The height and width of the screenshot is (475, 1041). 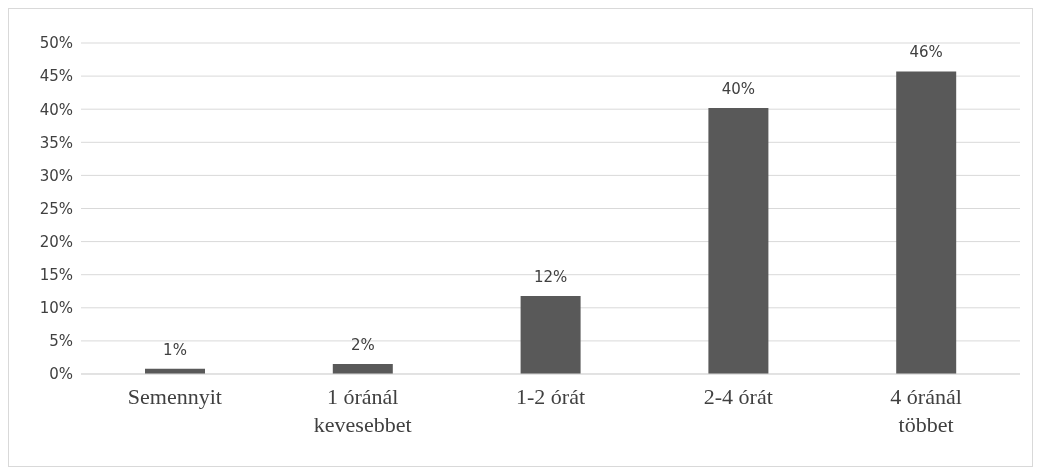 I want to click on y-tick-label: 20%, so click(x=56, y=241).